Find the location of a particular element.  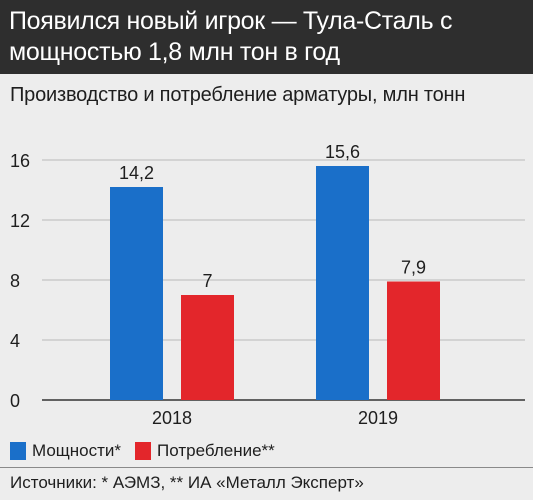

data-label: 15,6 is located at coordinates (342, 152).